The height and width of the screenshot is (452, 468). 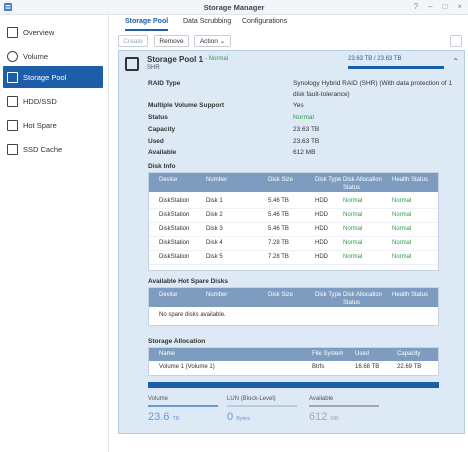 I want to click on sidebar-item-label: Storage Pool, so click(x=45, y=77).